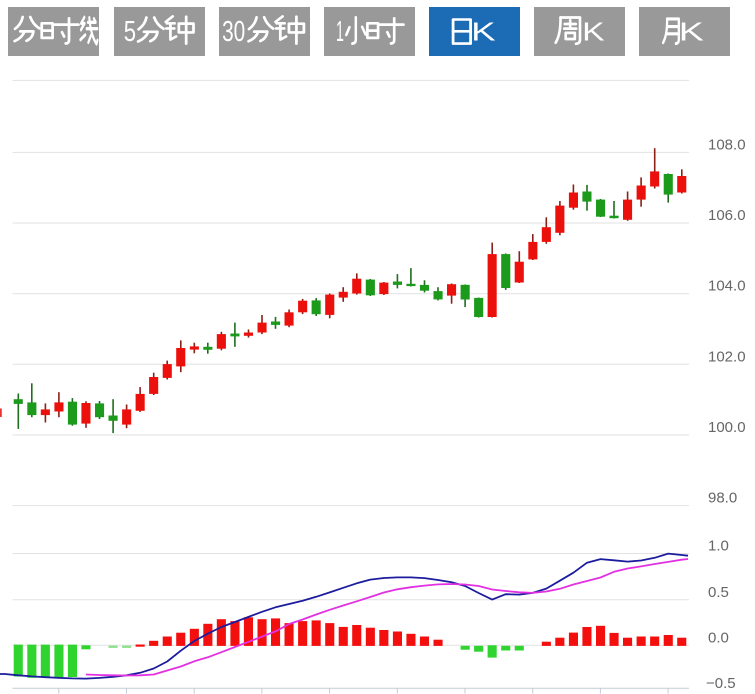  Describe the element at coordinates (718, 592) in the screenshot. I see `svg-text: 0.5` at that location.